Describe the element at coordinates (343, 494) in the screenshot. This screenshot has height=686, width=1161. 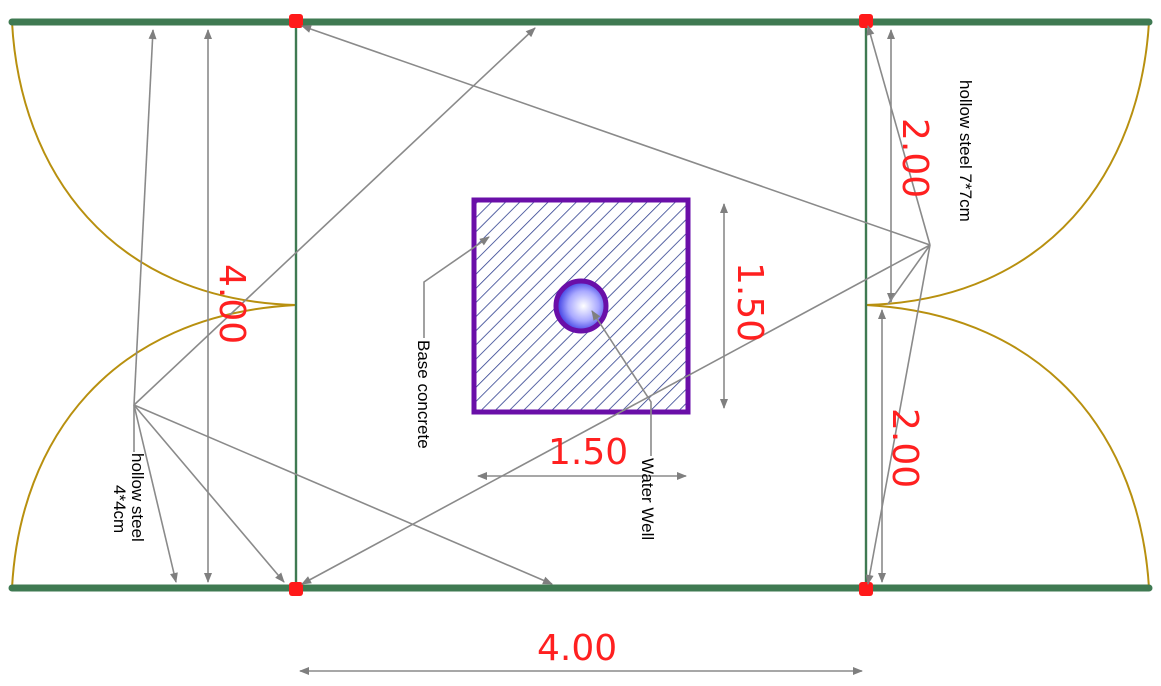
I see `leader-4x4-to-bottom-center` at that location.